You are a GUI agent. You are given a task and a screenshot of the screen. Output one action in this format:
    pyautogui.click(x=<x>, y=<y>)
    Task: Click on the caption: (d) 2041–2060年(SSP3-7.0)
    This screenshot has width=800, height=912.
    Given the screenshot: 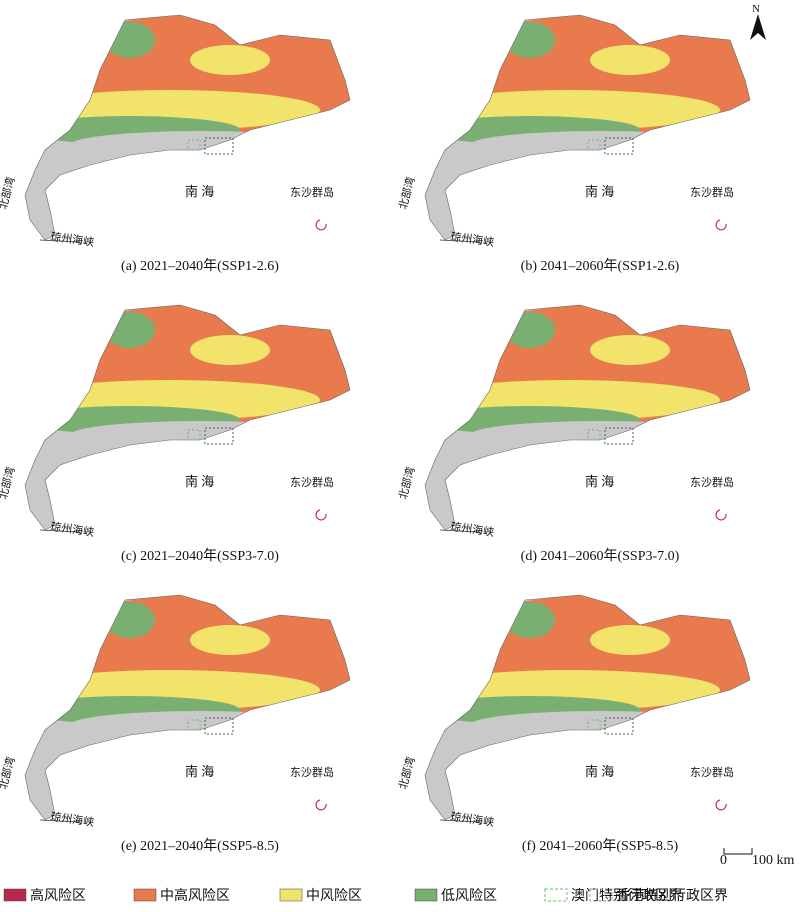 What is the action you would take?
    pyautogui.click(x=600, y=556)
    